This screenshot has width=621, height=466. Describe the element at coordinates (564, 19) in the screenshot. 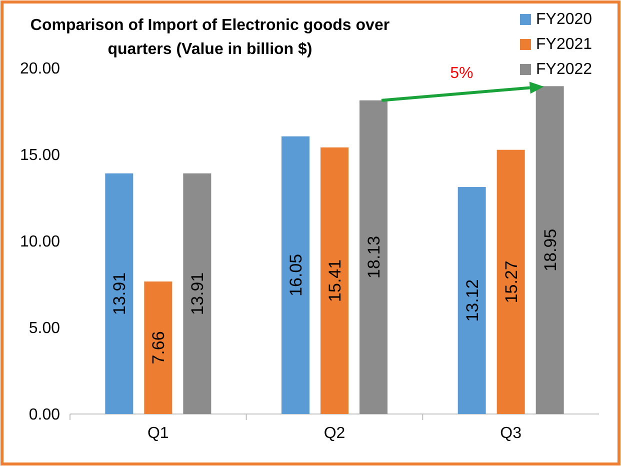

I see `legend-label: FY2020` at that location.